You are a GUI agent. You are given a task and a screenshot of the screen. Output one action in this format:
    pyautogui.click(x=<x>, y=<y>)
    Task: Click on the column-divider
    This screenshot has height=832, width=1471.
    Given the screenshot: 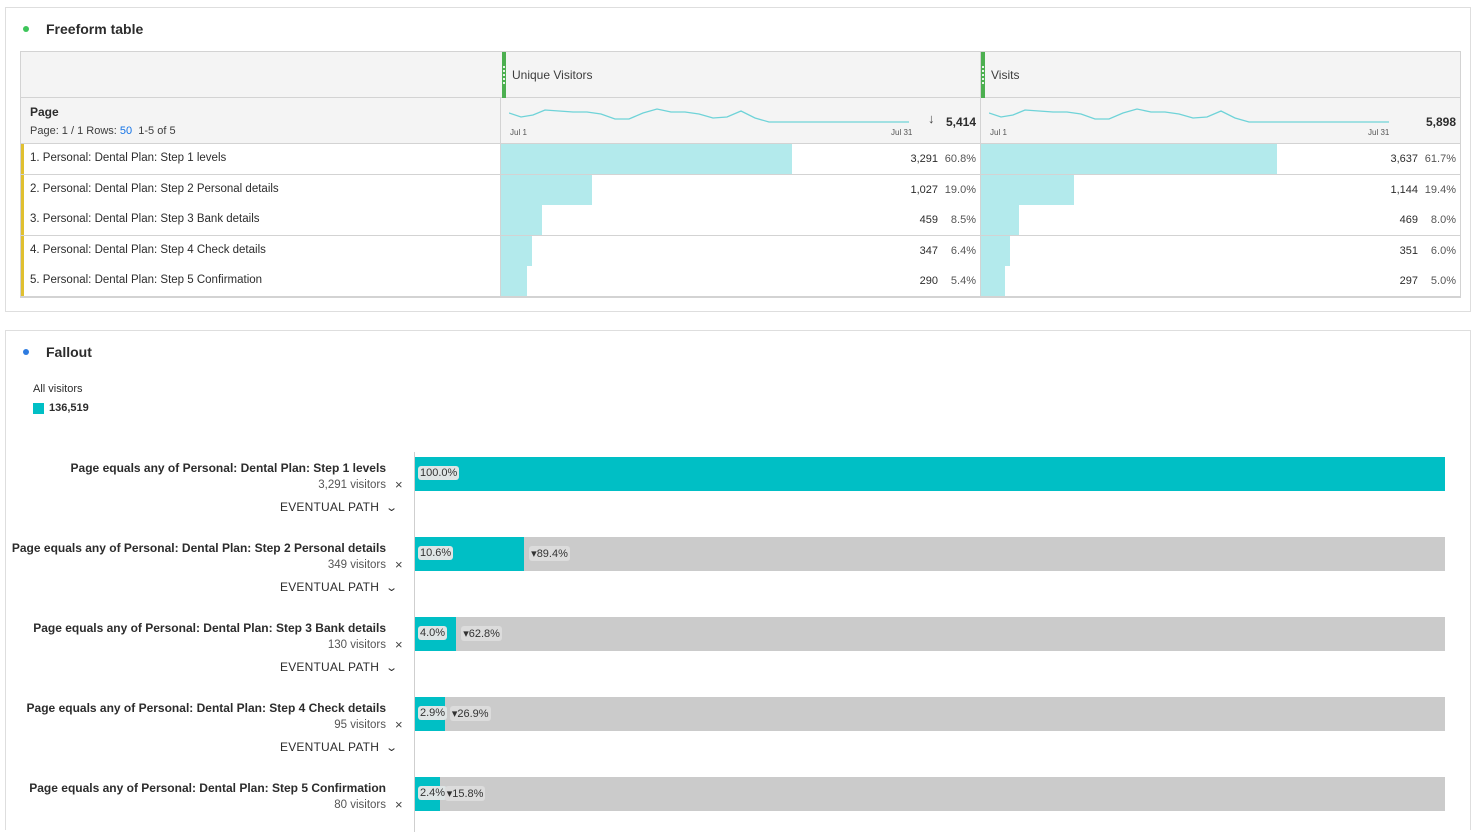 What is the action you would take?
    pyautogui.click(x=980, y=174)
    